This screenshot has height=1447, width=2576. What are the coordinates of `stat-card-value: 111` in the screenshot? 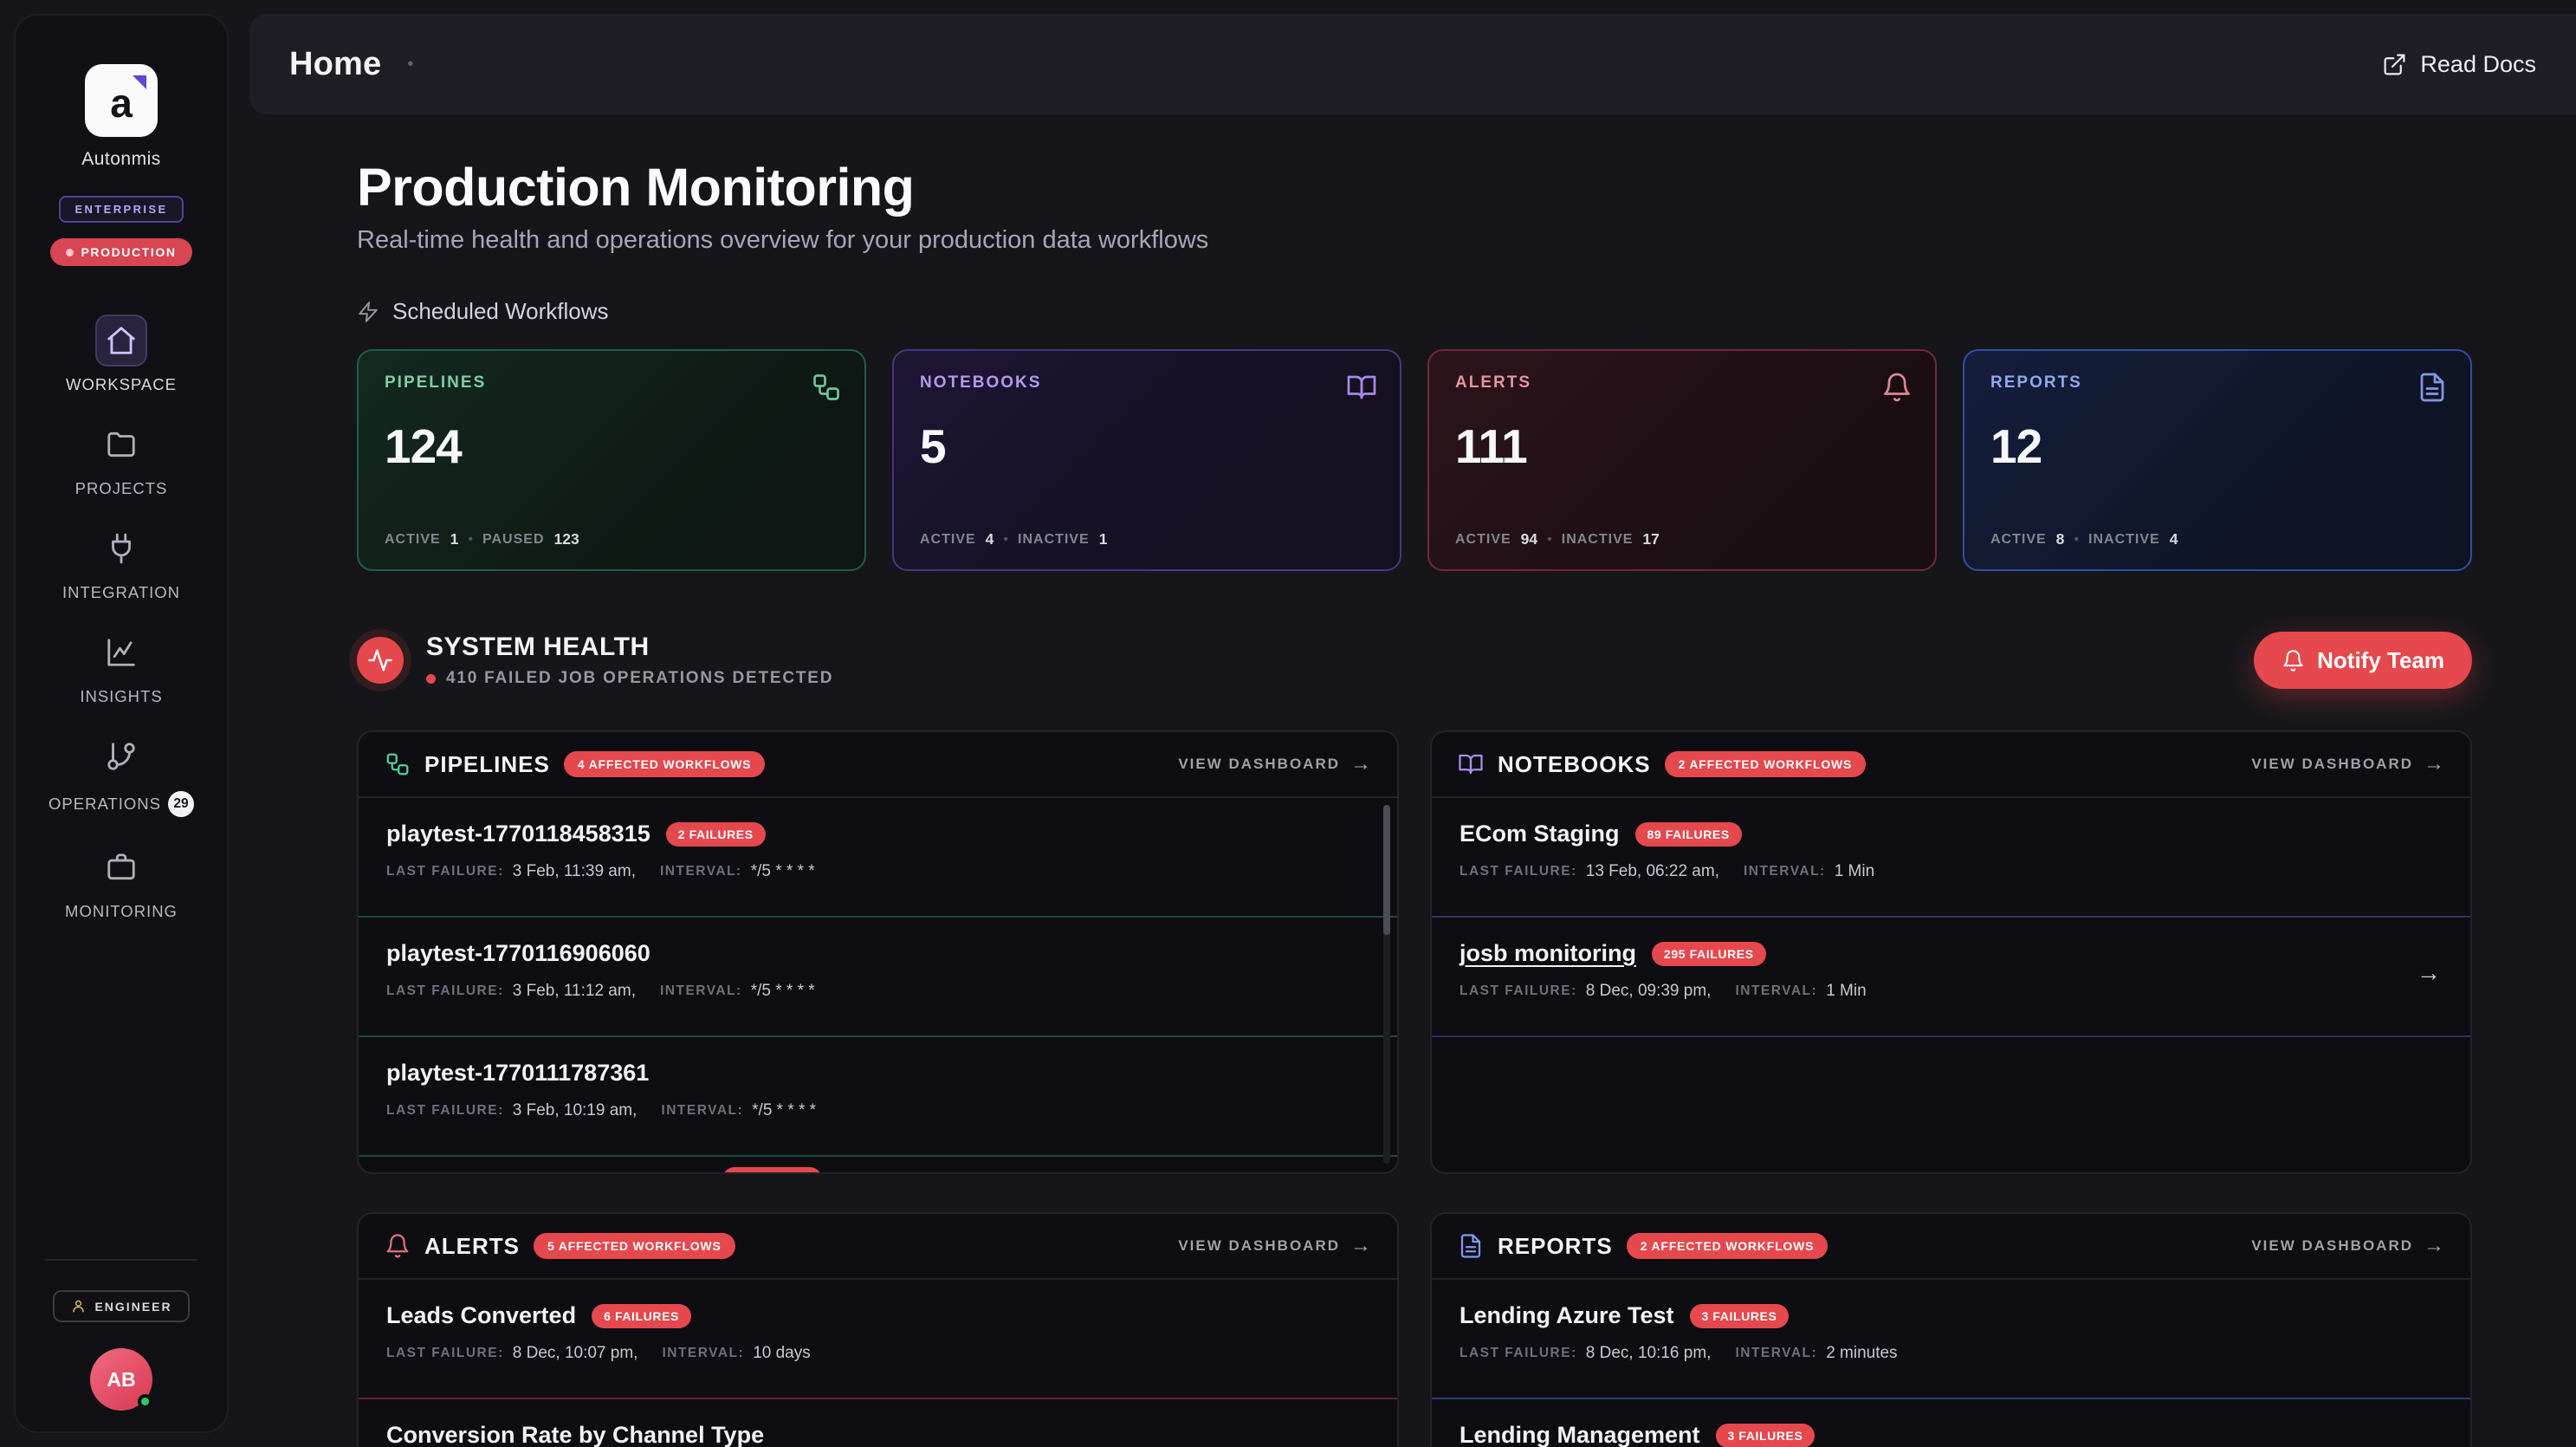 It's located at (1491, 446).